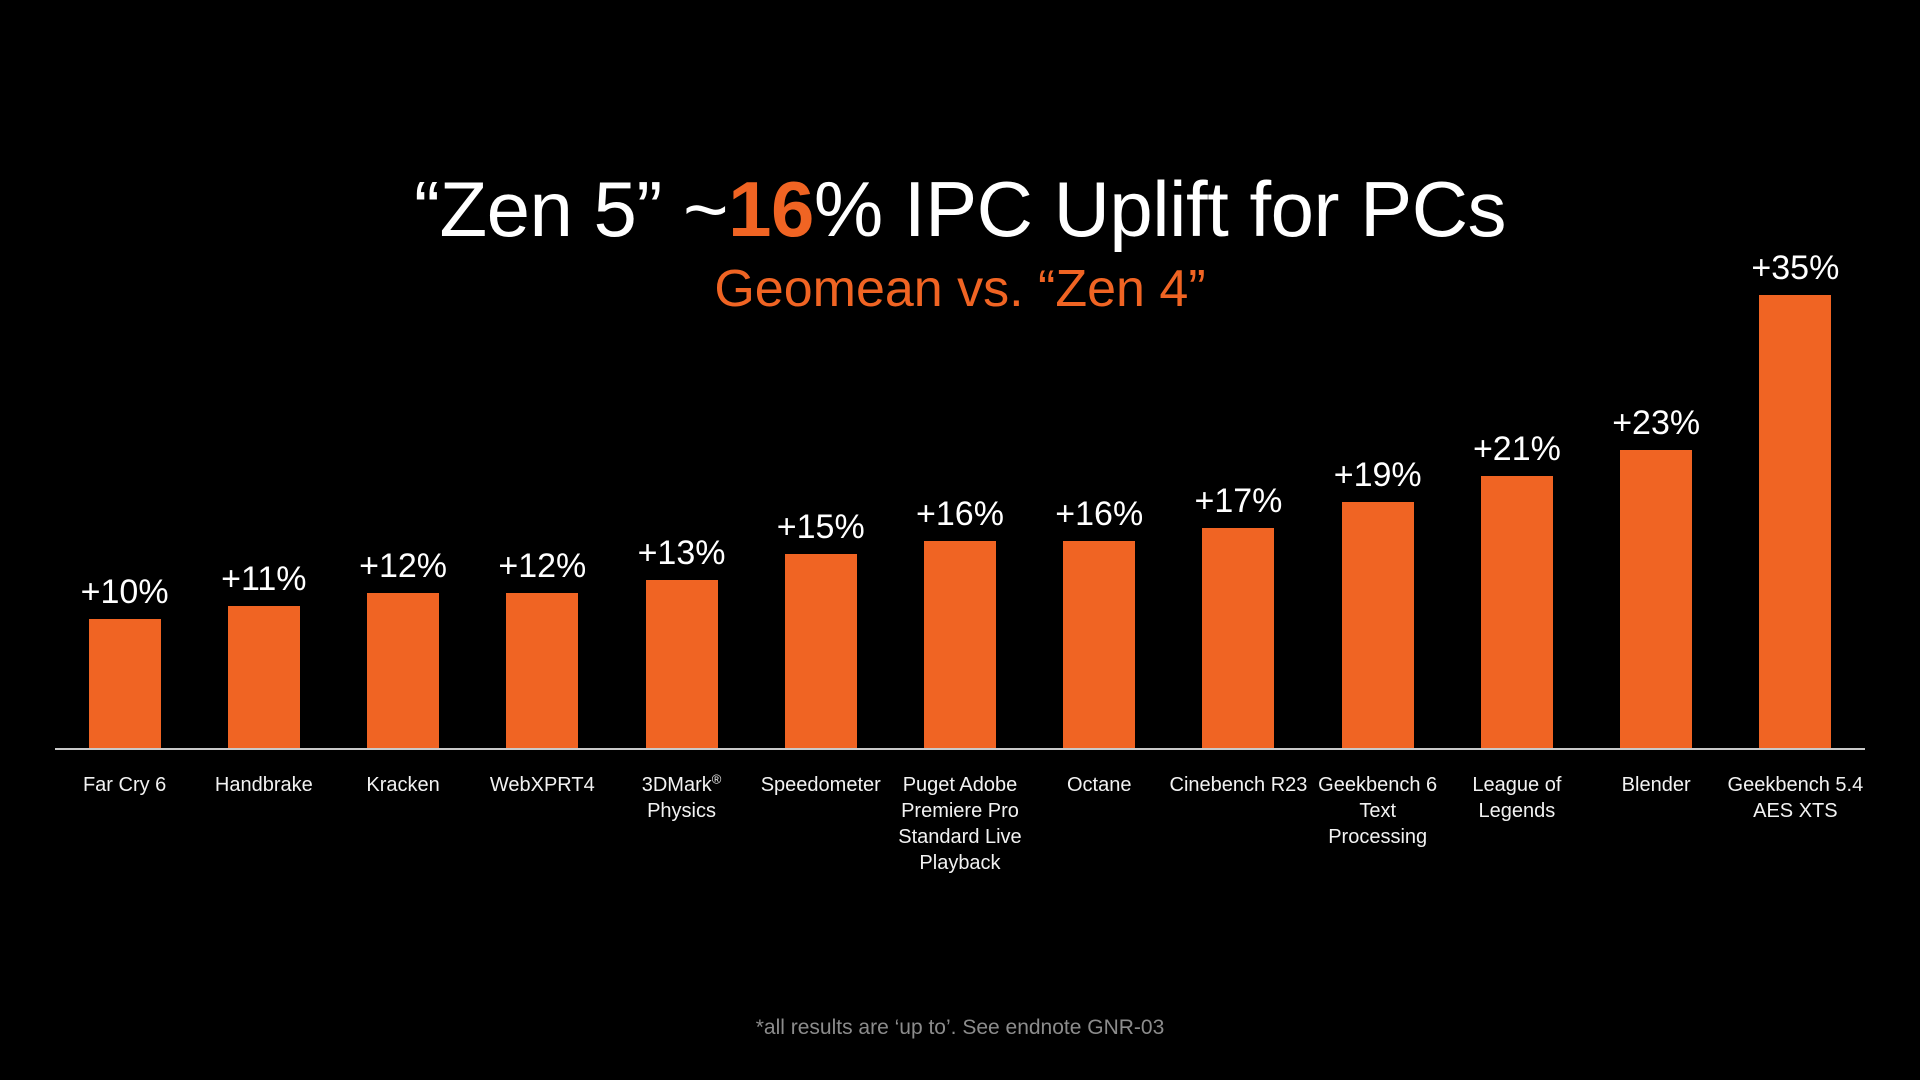 The height and width of the screenshot is (1080, 1920). What do you see at coordinates (124, 592) in the screenshot?
I see `bar-value-label: +10%` at bounding box center [124, 592].